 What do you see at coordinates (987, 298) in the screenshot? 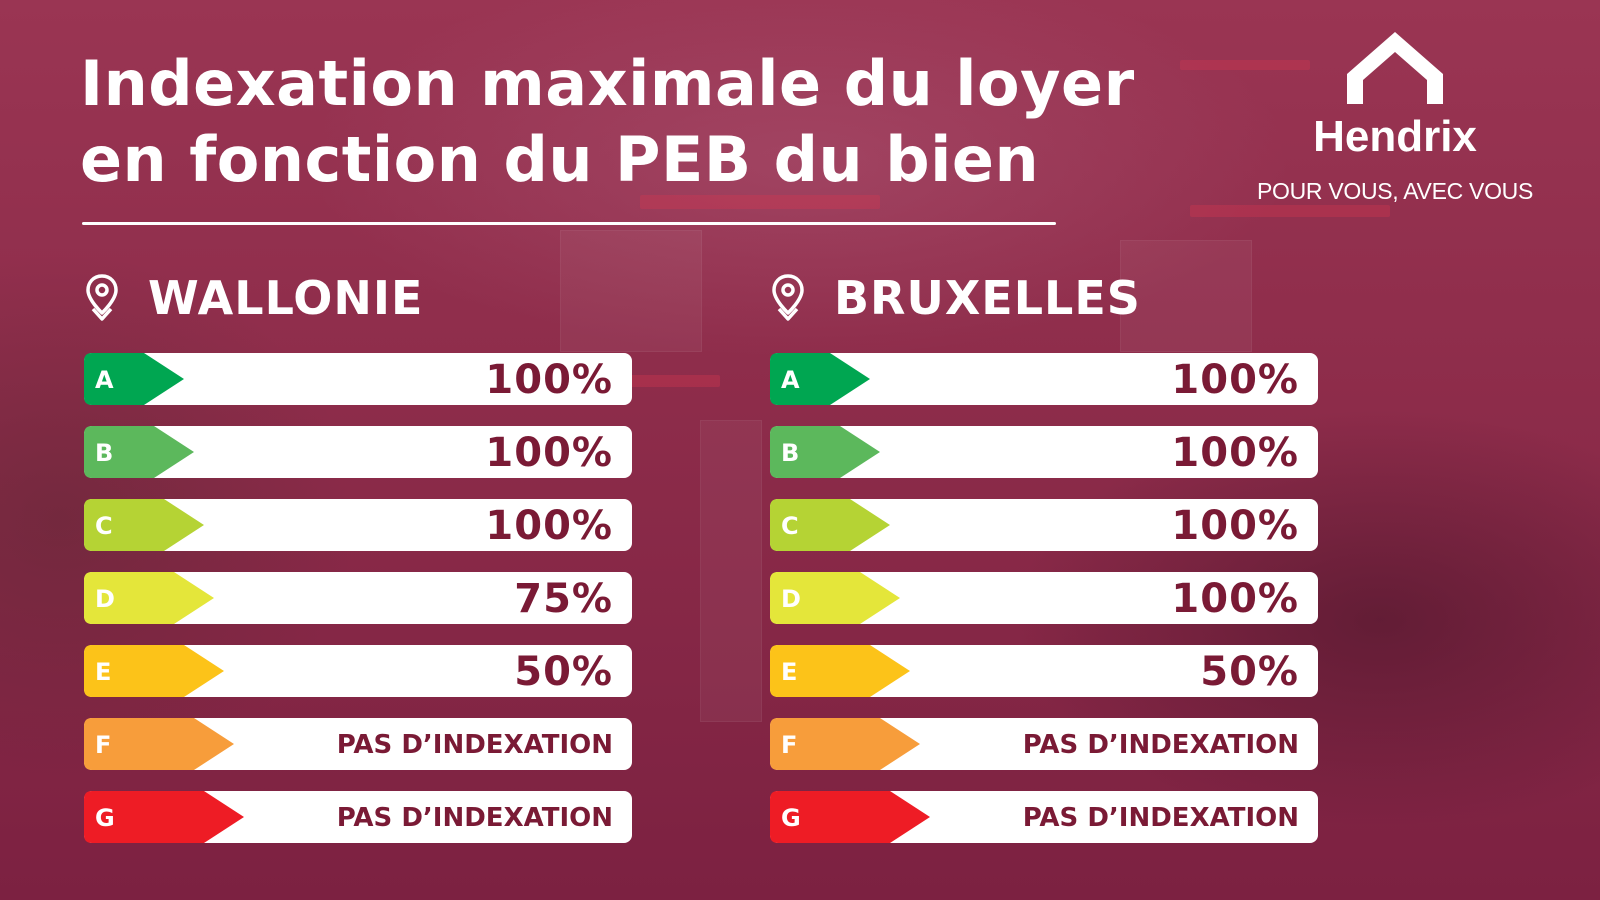
I see `region-name: BRUXELLES` at bounding box center [987, 298].